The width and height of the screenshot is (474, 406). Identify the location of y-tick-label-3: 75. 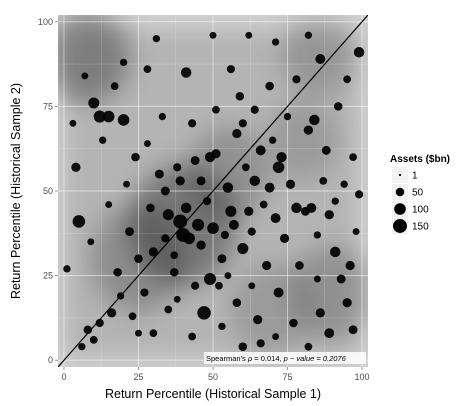
(48, 106).